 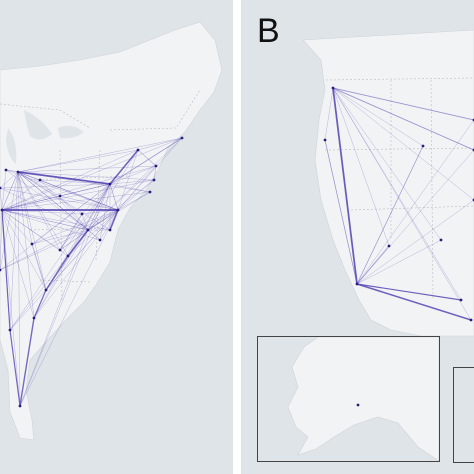 I want to click on alaska-inset, so click(x=348, y=399).